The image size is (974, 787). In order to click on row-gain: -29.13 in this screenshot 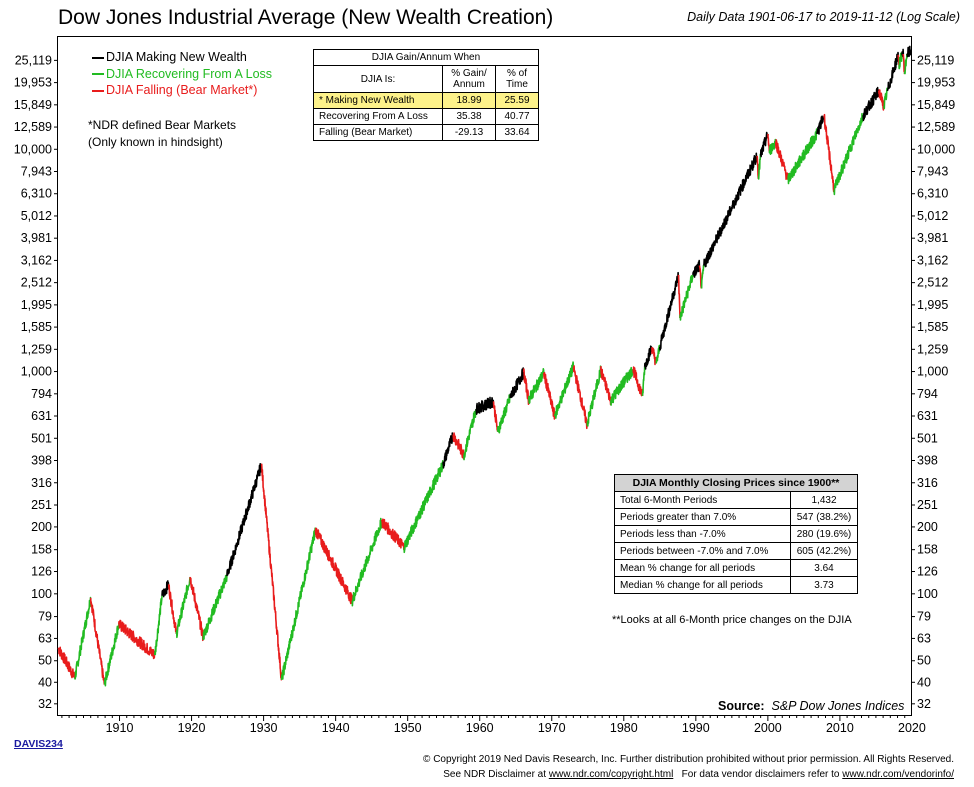, I will do `click(469, 132)`.